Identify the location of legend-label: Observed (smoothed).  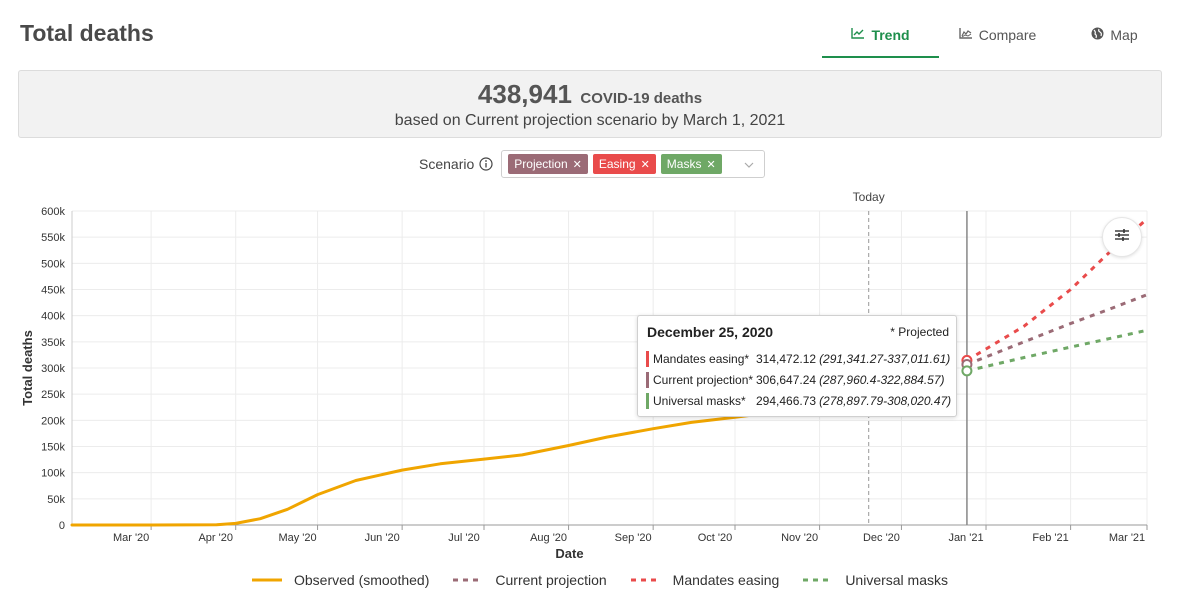
(361, 580).